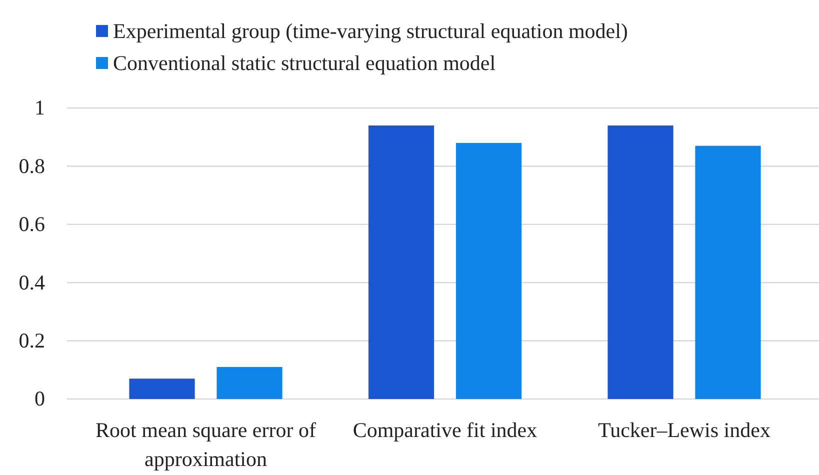 The image size is (819, 475). Describe the element at coordinates (304, 63) in the screenshot. I see `legend-label: Conventional static structural equation model` at that location.